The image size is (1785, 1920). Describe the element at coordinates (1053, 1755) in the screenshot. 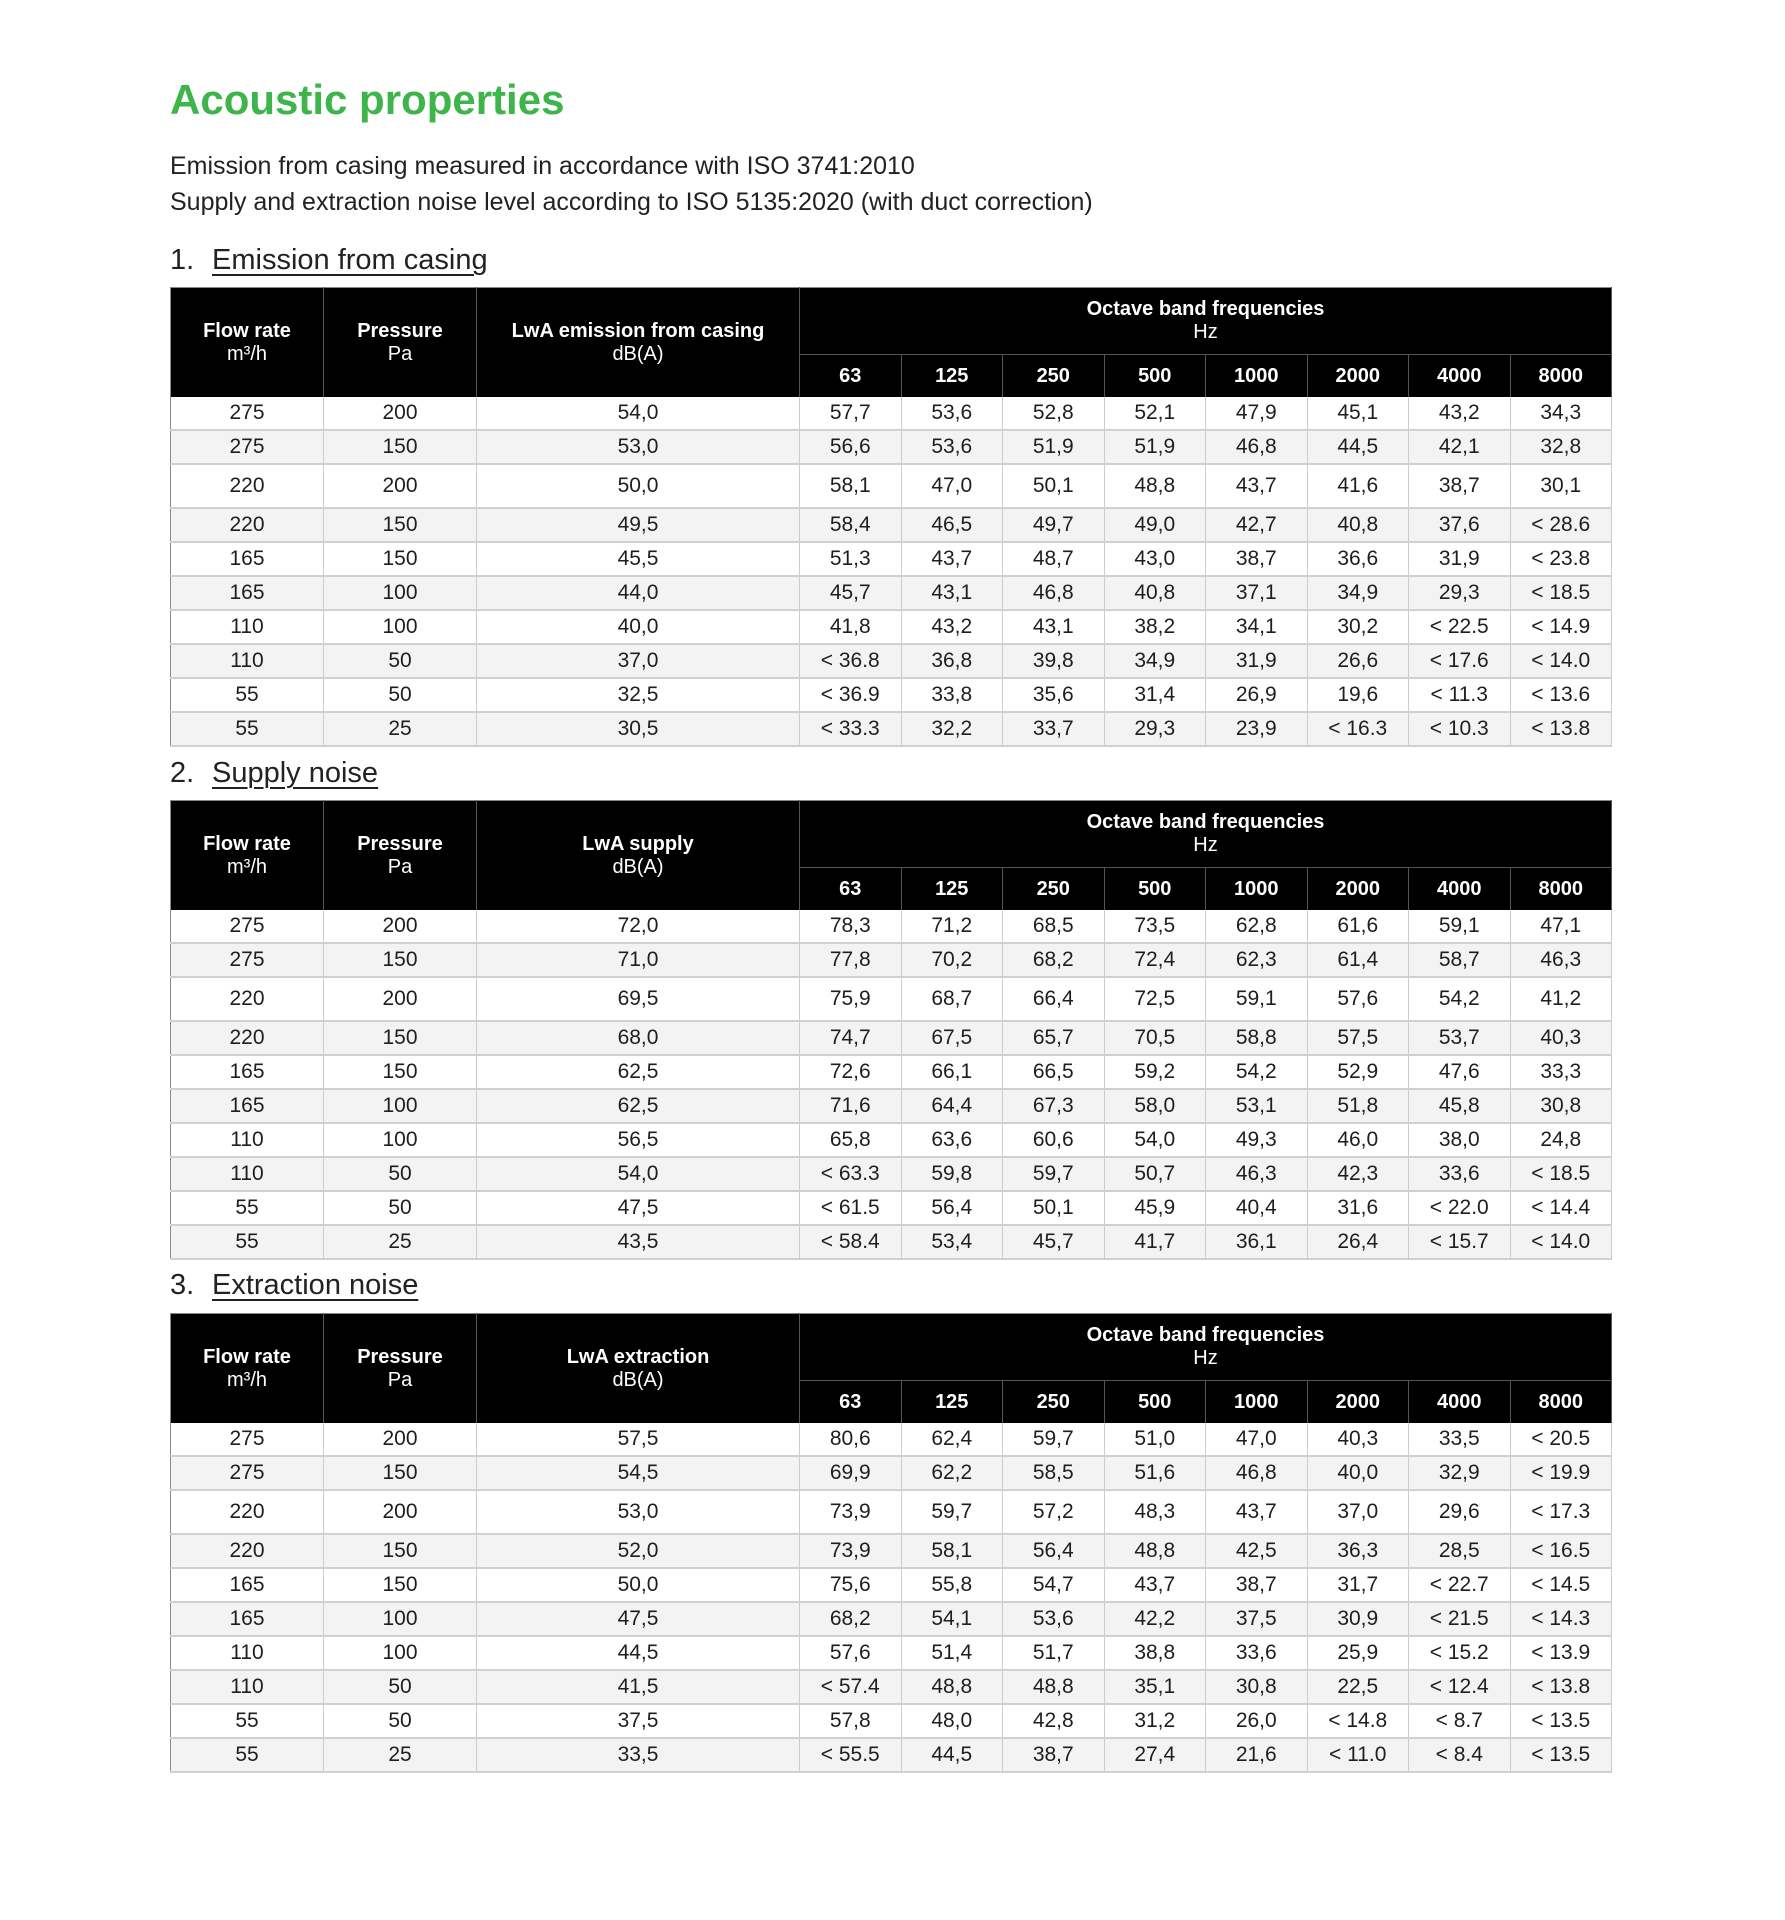

I see `table-cell: 38,7` at that location.